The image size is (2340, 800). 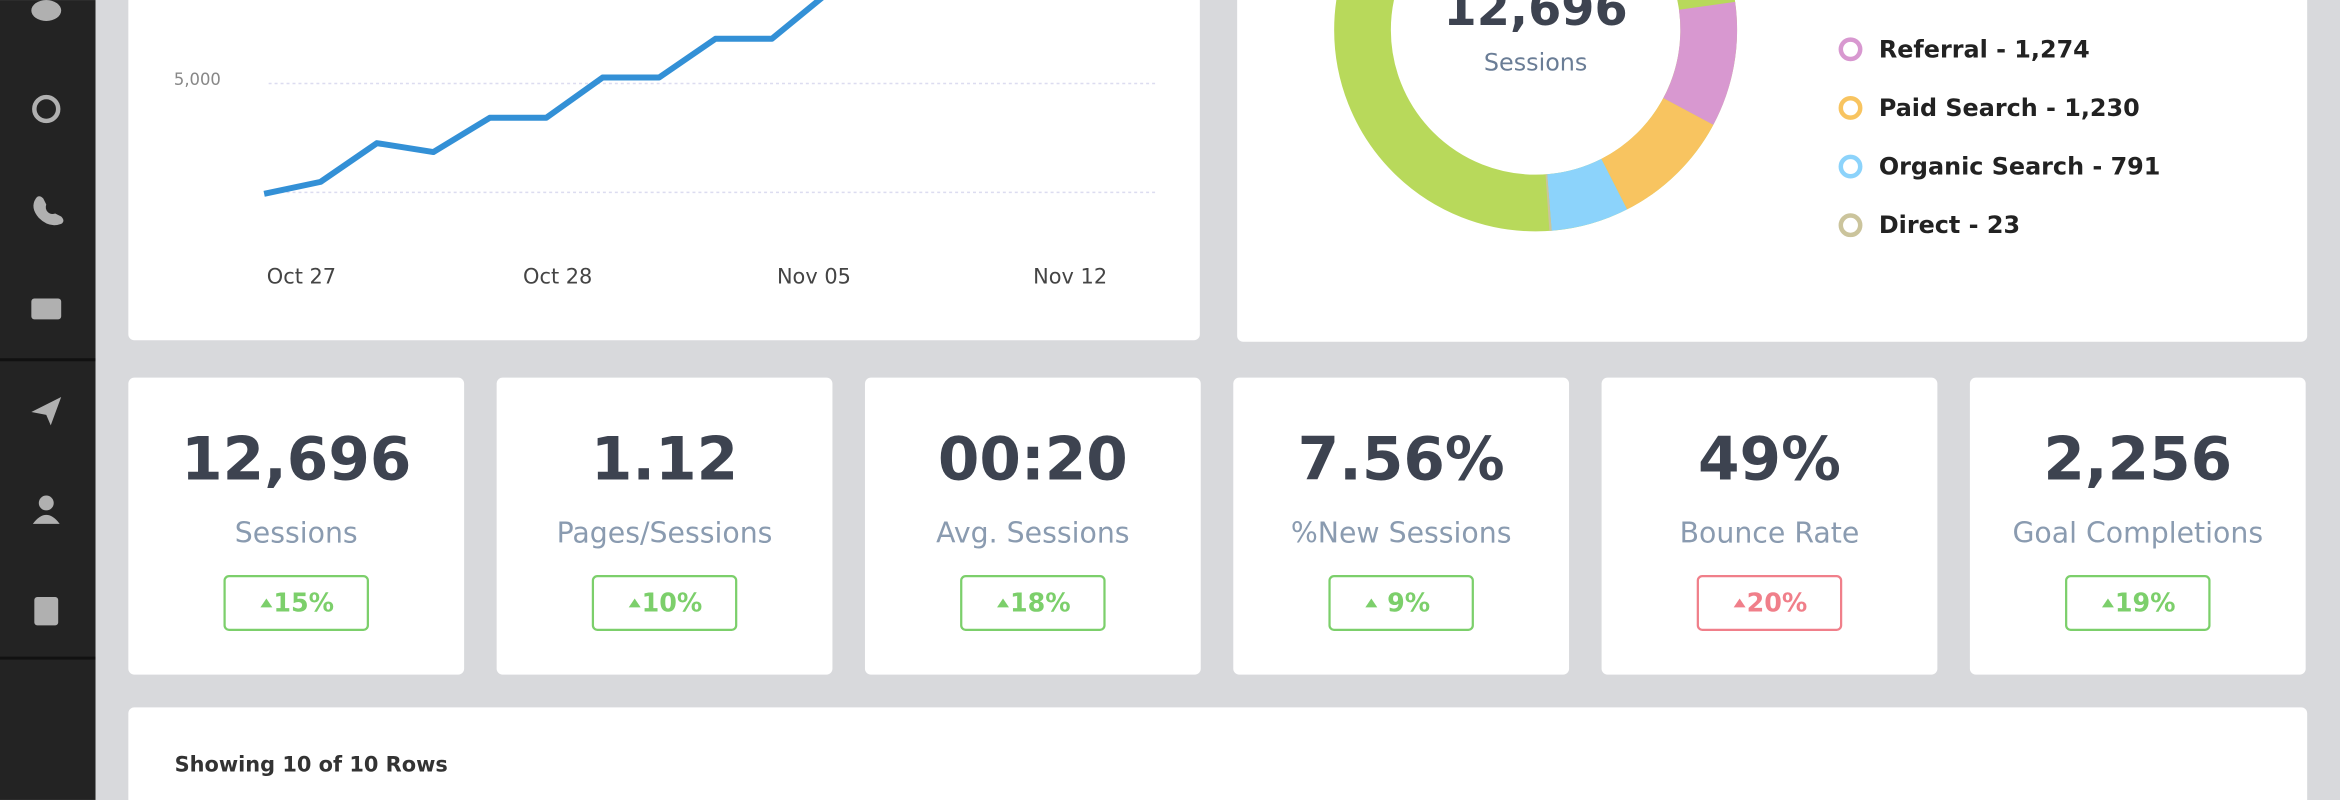 What do you see at coordinates (48, 211) in the screenshot?
I see `phone-icon` at bounding box center [48, 211].